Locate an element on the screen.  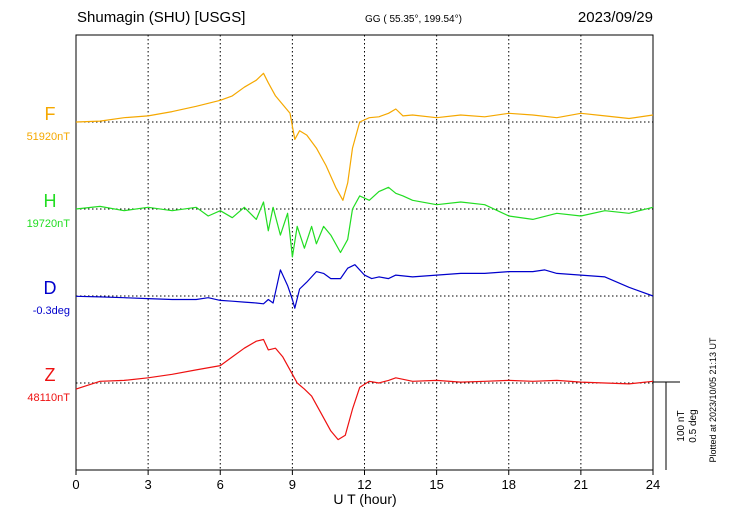
x-tick-label: 18 is located at coordinates (509, 484).